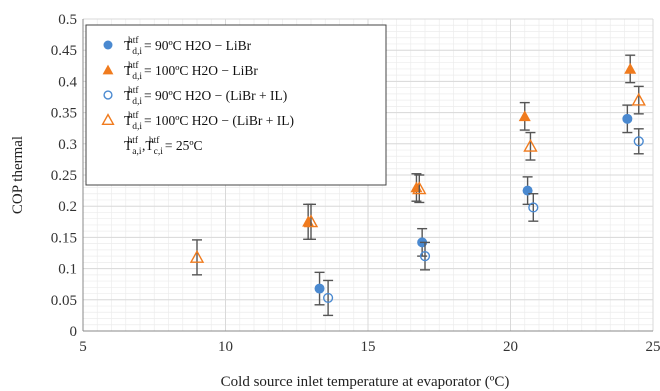 The image size is (660, 391). What do you see at coordinates (225, 347) in the screenshot?
I see `x-tick-label: 10` at bounding box center [225, 347].